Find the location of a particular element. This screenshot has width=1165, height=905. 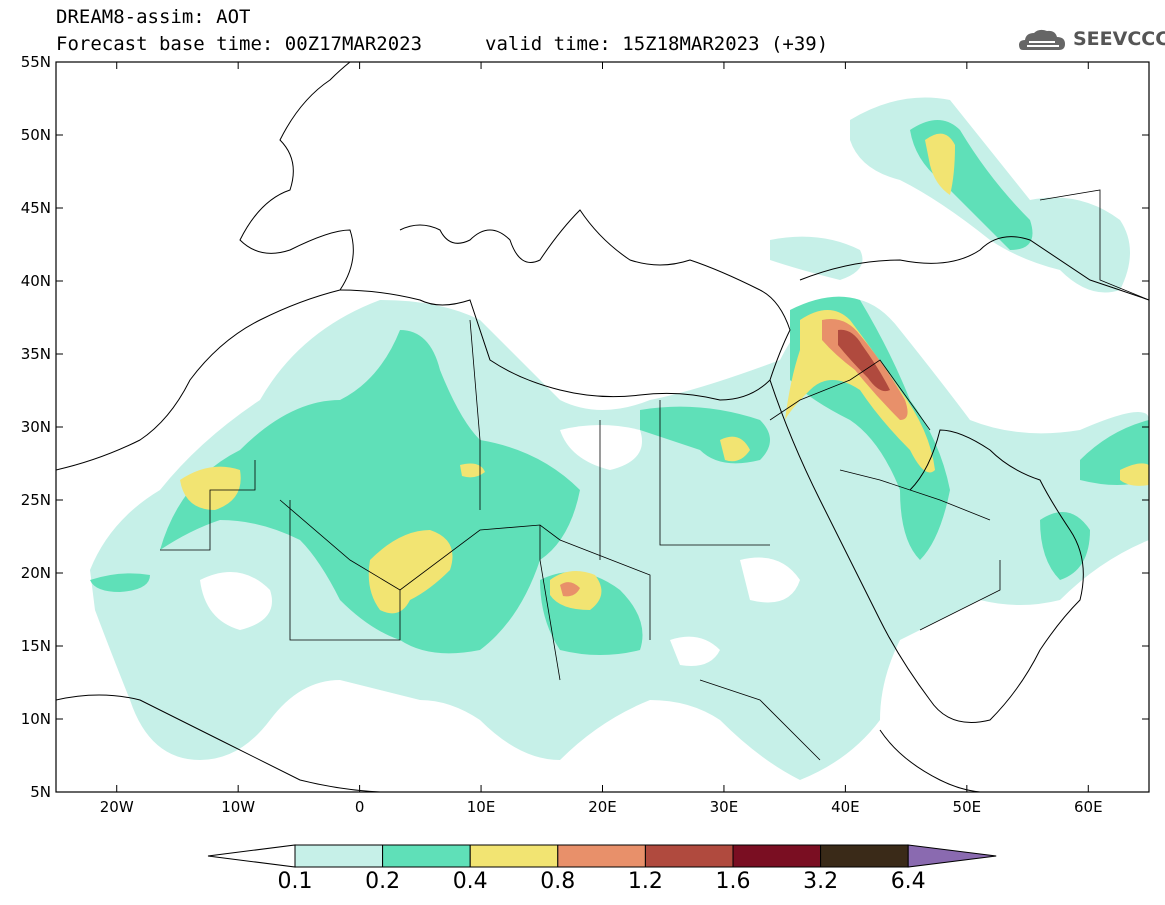

valid-time: valid time: 15Z18MAR2023 (+39) is located at coordinates (657, 44).